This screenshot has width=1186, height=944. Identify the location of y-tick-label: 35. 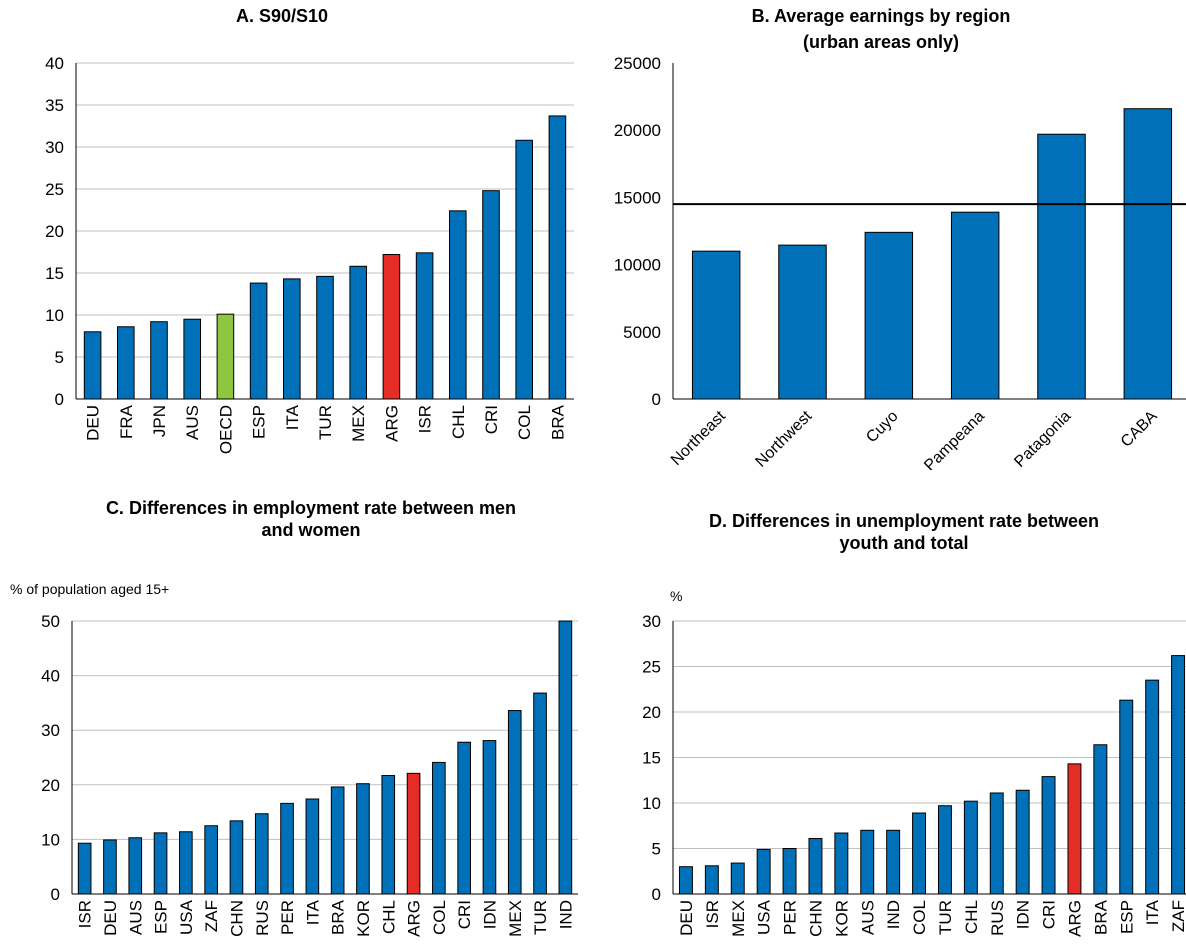
(54, 105).